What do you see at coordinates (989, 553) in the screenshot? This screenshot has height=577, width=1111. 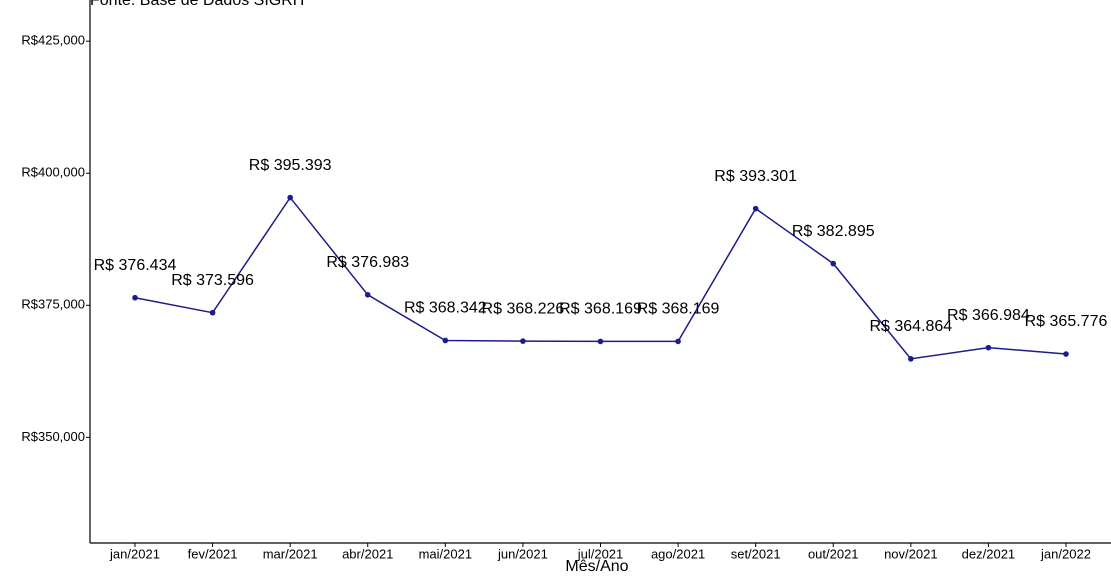 I see `x-tick-label: dez/2021` at bounding box center [989, 553].